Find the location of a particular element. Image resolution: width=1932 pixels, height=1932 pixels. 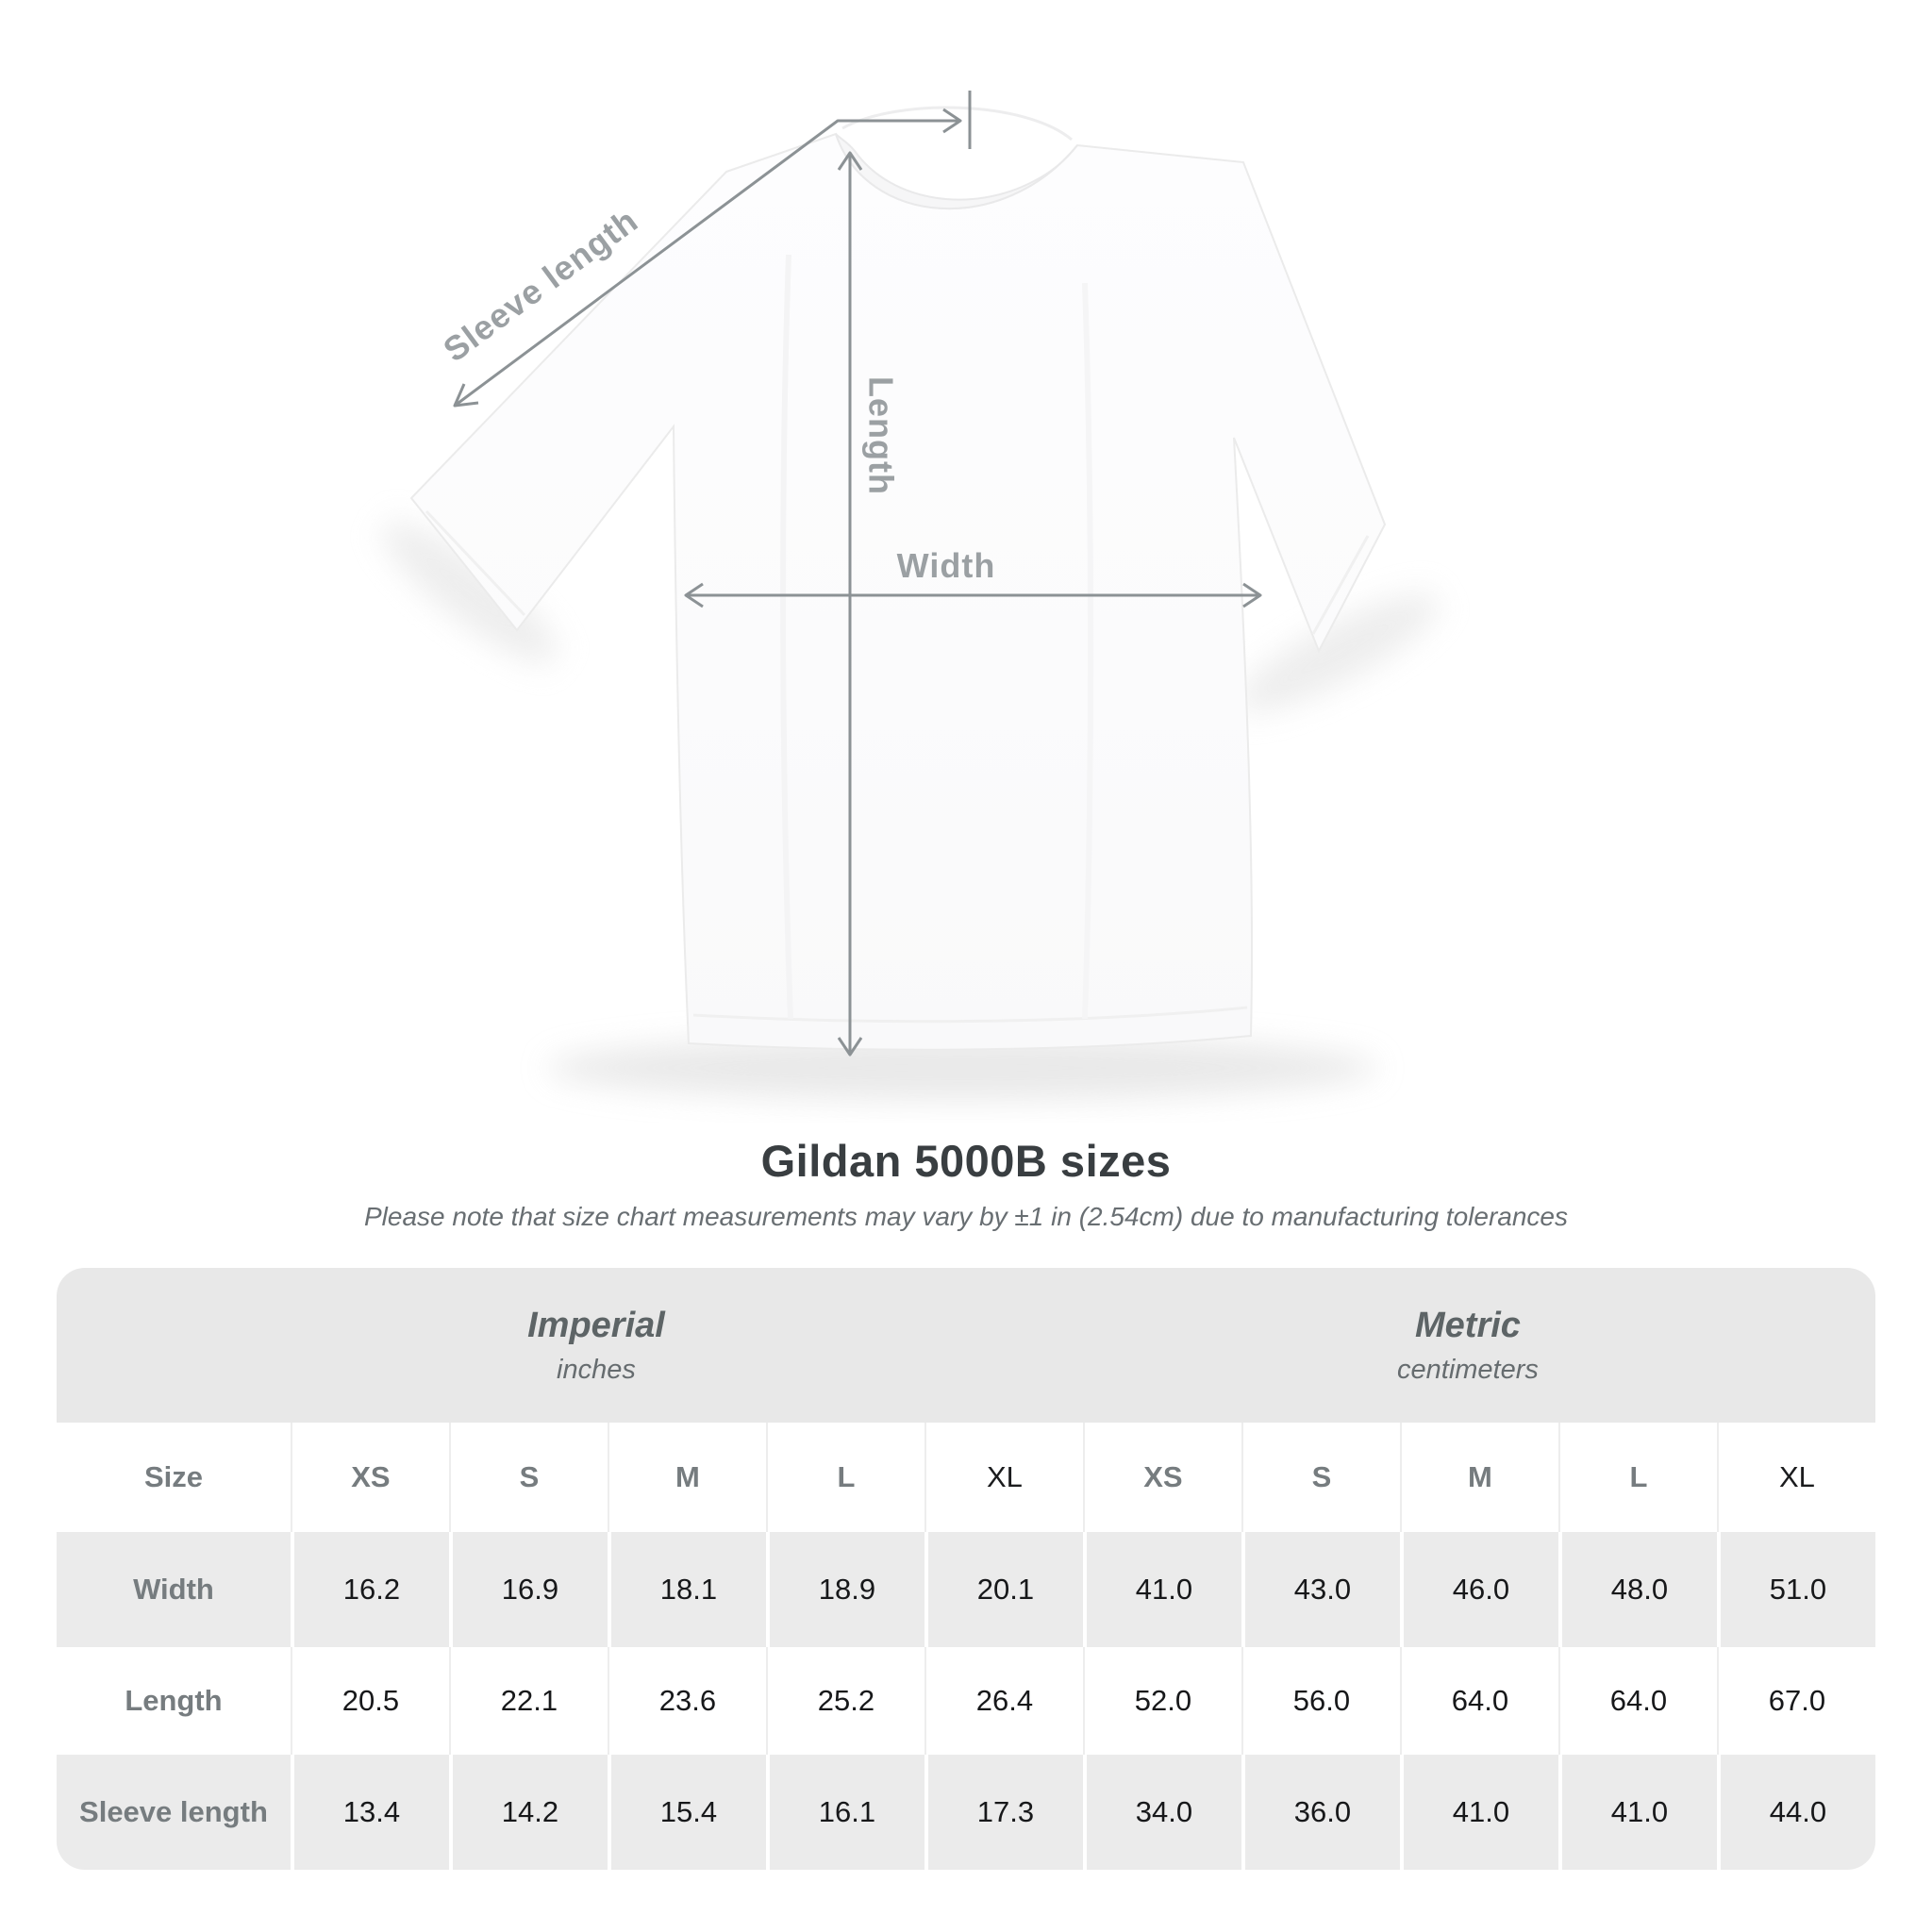

unit-group-row: Imperial inches Metric centimeters is located at coordinates (966, 1346).